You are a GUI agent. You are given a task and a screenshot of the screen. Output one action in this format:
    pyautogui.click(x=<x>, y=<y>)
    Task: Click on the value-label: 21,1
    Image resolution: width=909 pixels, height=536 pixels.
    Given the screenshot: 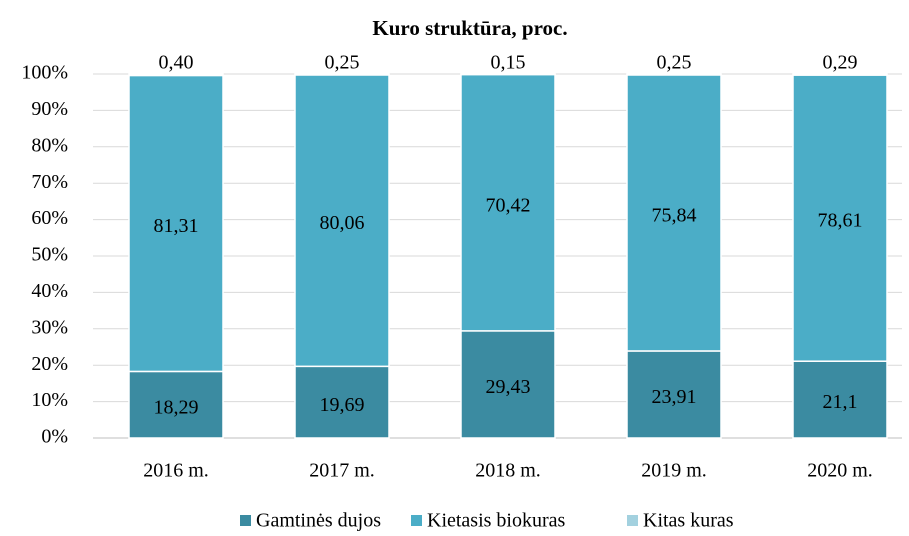 What is the action you would take?
    pyautogui.click(x=840, y=402)
    